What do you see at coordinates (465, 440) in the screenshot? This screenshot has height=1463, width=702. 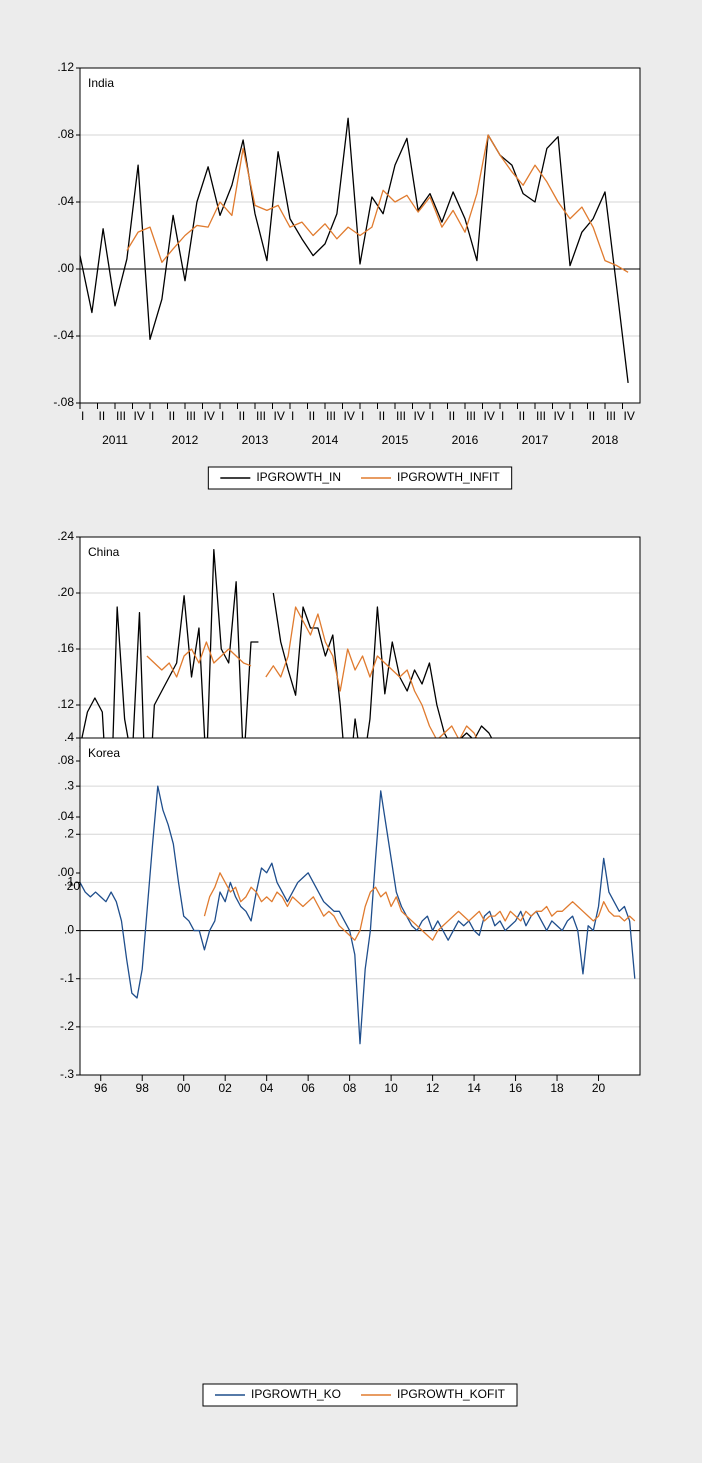 I see `year-label: 2016` at bounding box center [465, 440].